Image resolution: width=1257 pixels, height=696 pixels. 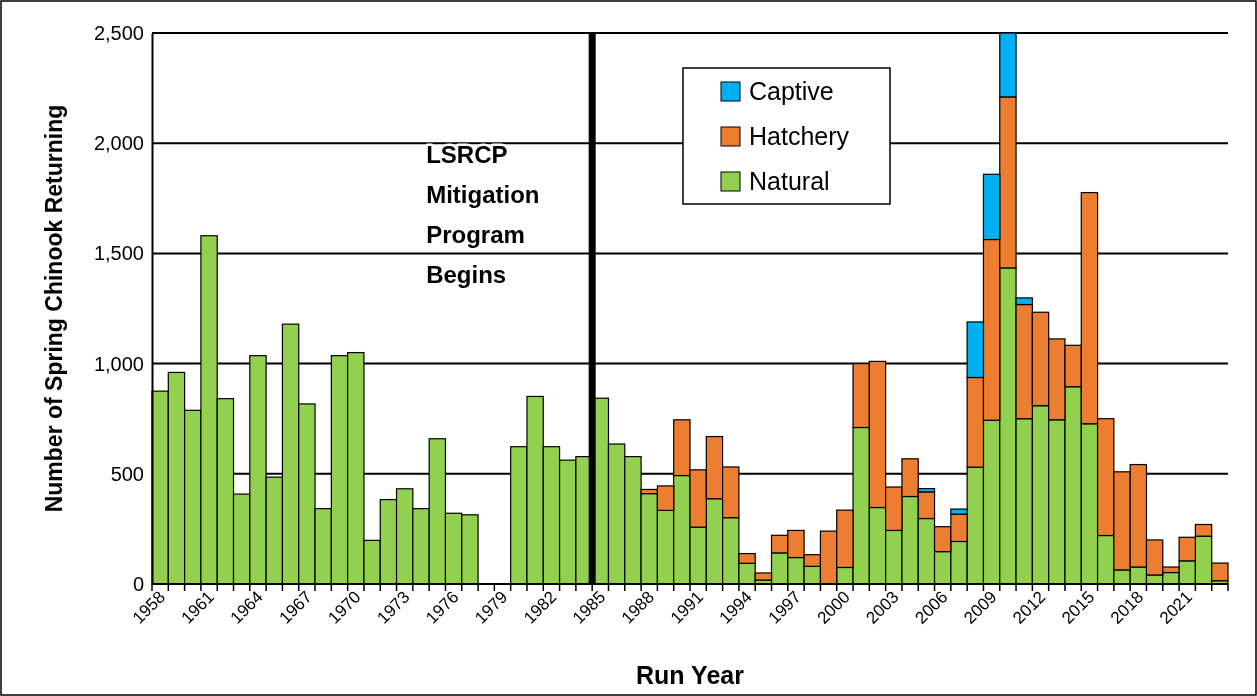 What do you see at coordinates (118, 253) in the screenshot?
I see `y-tick-label: 1,500` at bounding box center [118, 253].